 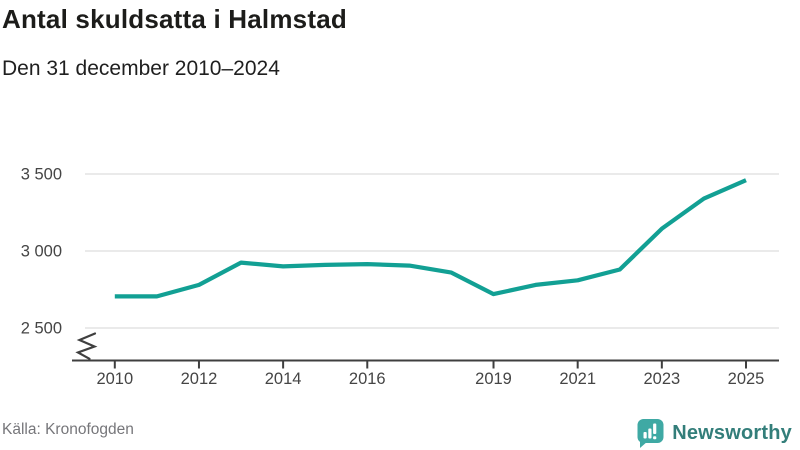 What do you see at coordinates (86, 346) in the screenshot?
I see `axis-break` at bounding box center [86, 346].